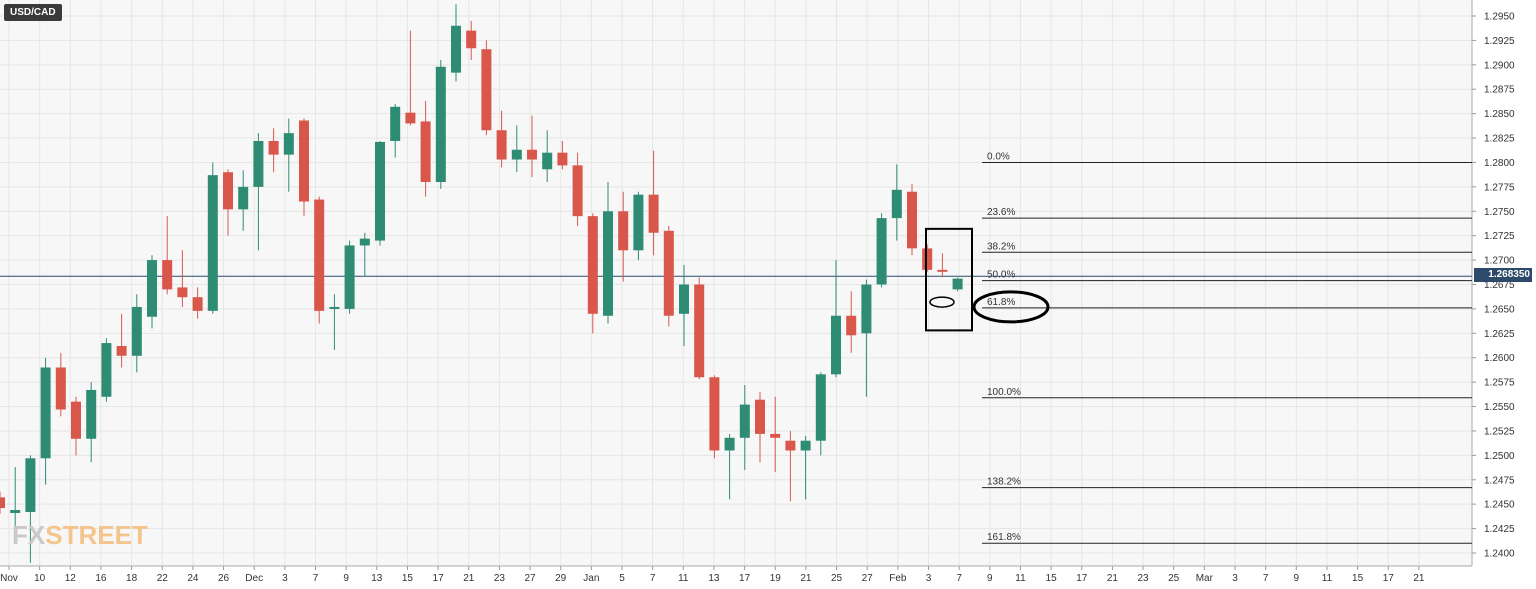 Image resolution: width=1536 pixels, height=589 pixels. Describe the element at coordinates (898, 578) in the screenshot. I see `x-tick-label: Feb` at that location.